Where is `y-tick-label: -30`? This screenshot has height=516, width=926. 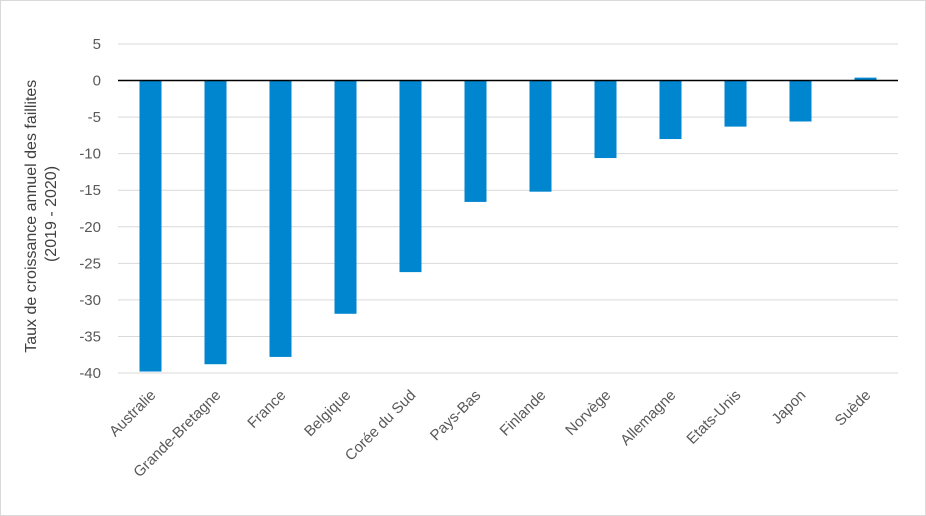 y-tick-label: -30 is located at coordinates (90, 300).